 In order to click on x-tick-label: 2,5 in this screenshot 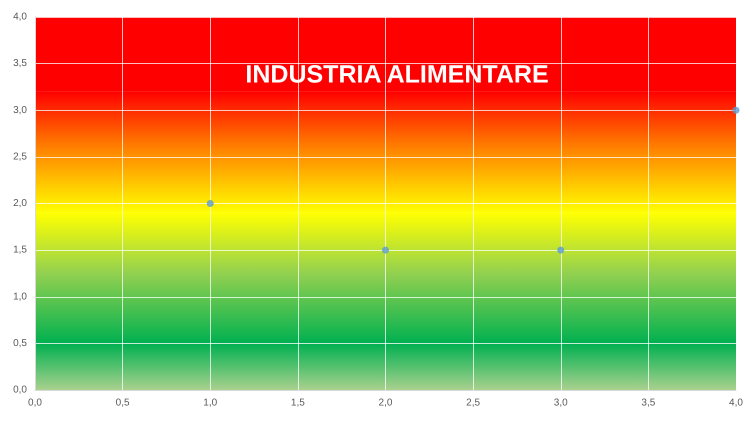, I will do `click(473, 403)`.